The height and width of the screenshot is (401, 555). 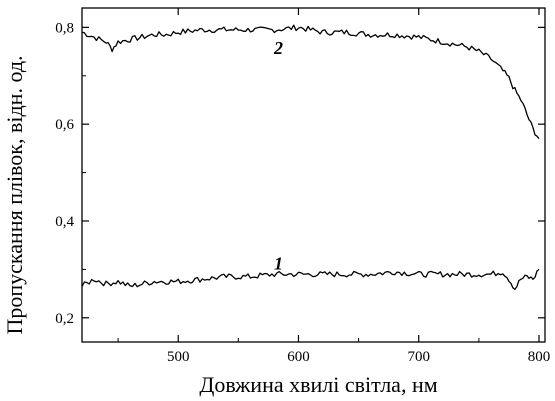 I want to click on y-axis-title: Пропускання плівок, відн. од., so click(x=14, y=194).